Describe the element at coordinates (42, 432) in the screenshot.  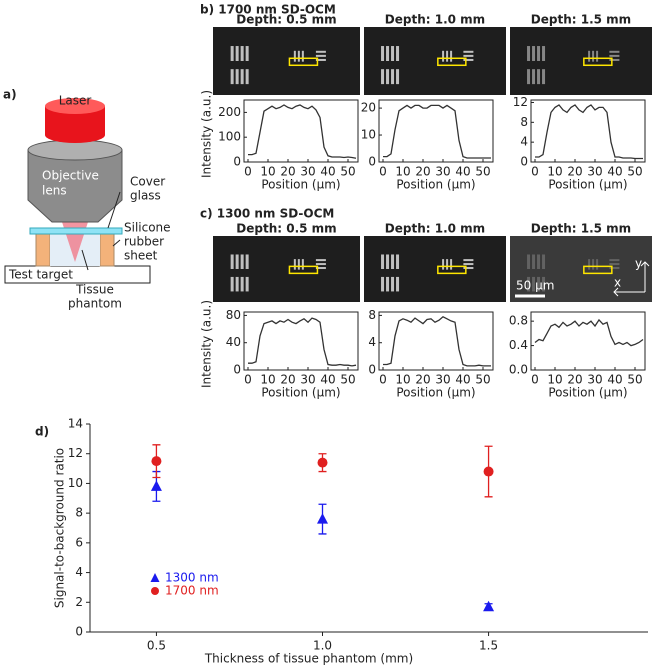
I see `panel-label: d)` at that location.